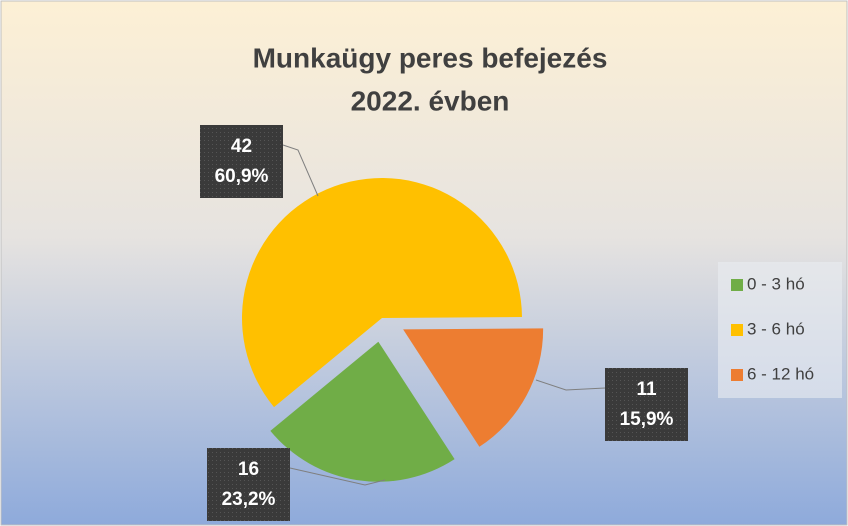 The width and height of the screenshot is (848, 526). I want to click on data-label: 16, so click(248, 469).